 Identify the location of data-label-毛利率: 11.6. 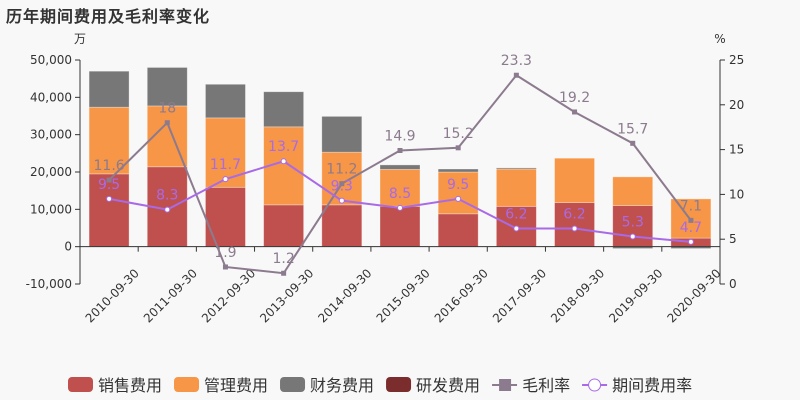
(109, 166).